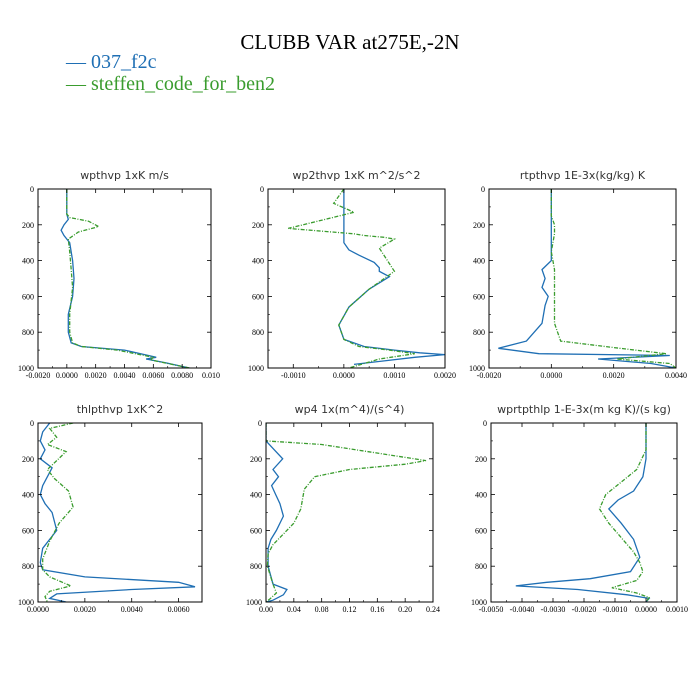  Describe the element at coordinates (211, 375) in the screenshot. I see `x-tick-label: 0.010` at that location.